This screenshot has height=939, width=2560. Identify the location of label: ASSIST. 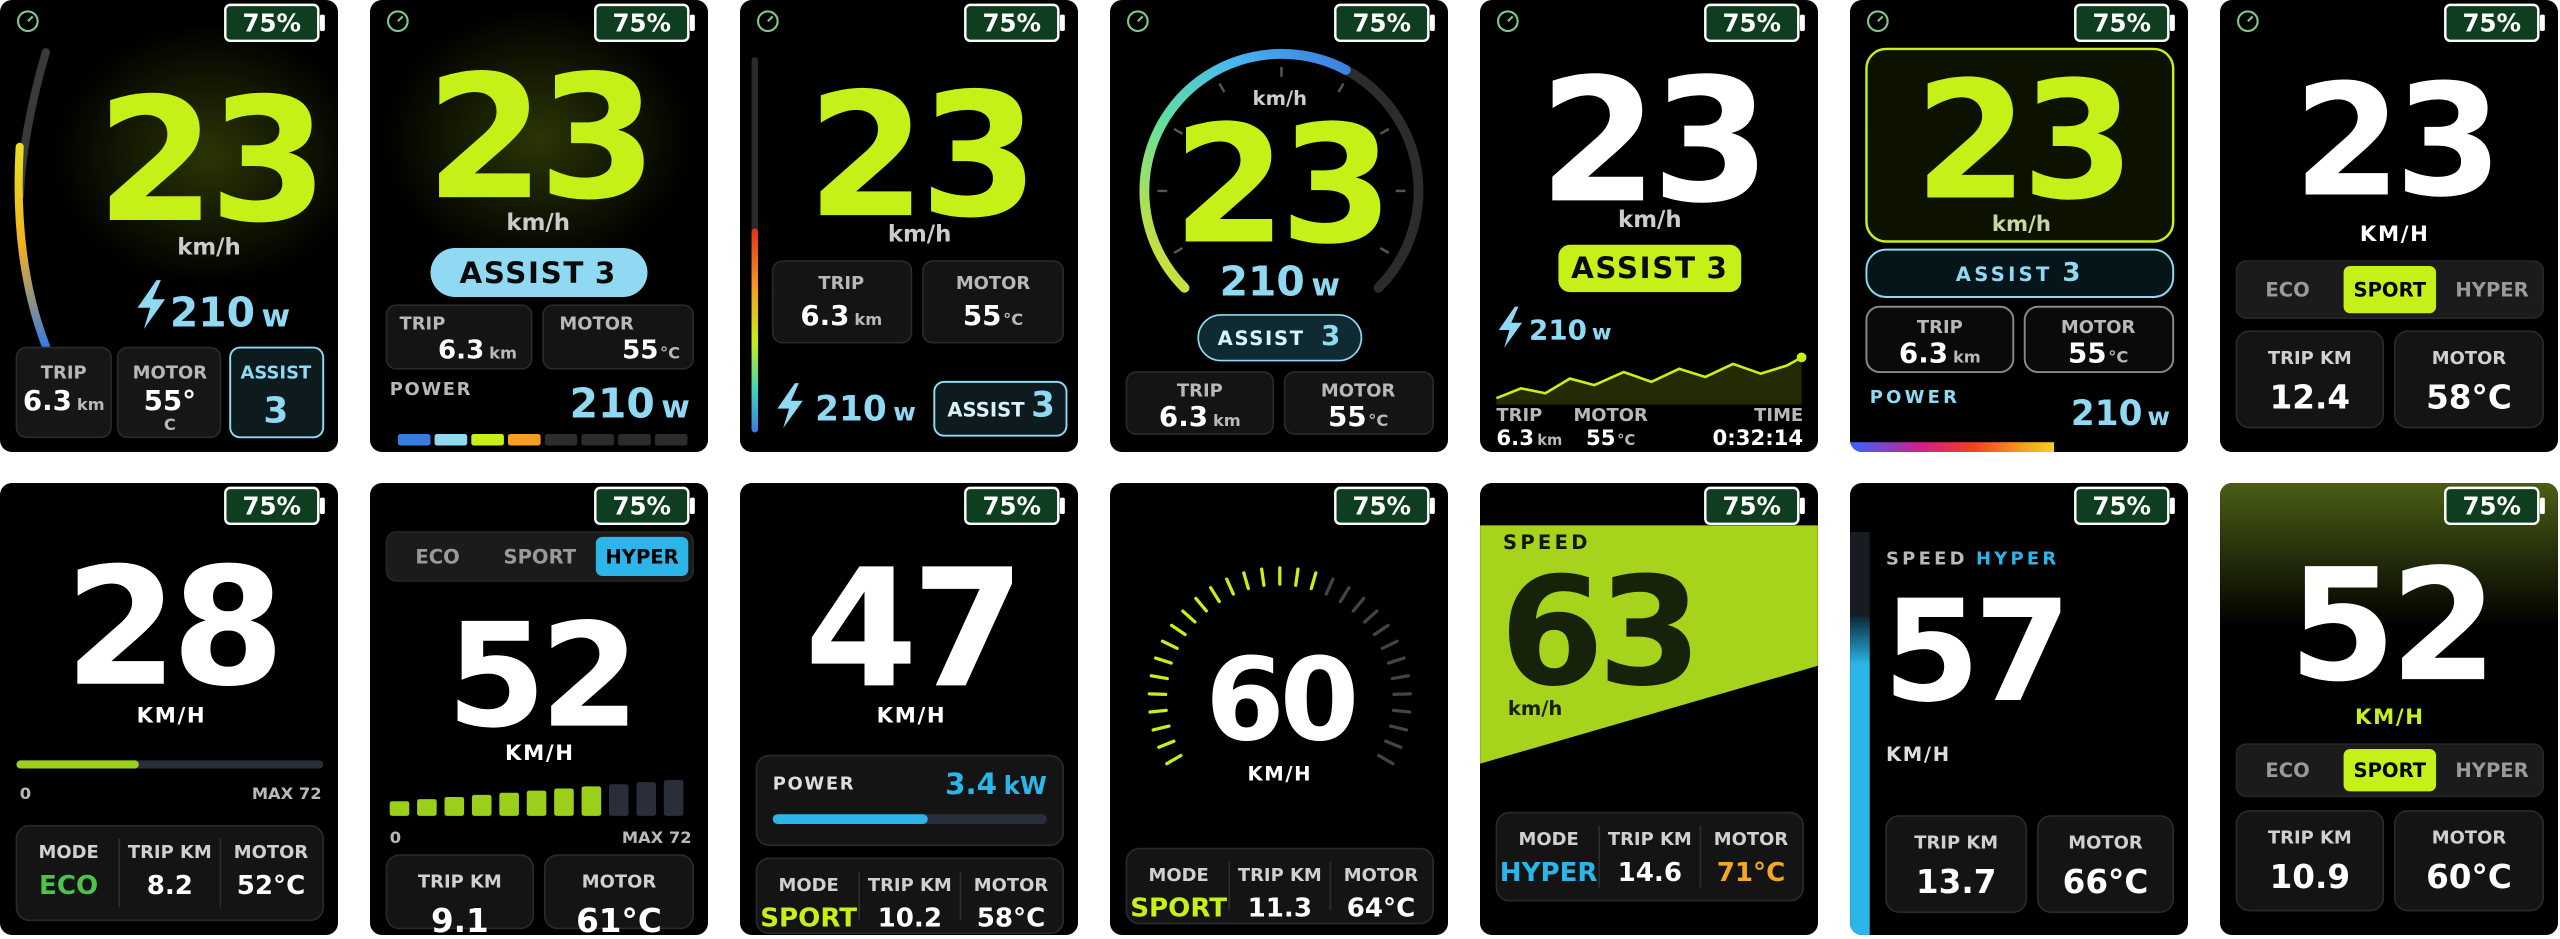
(277, 373).